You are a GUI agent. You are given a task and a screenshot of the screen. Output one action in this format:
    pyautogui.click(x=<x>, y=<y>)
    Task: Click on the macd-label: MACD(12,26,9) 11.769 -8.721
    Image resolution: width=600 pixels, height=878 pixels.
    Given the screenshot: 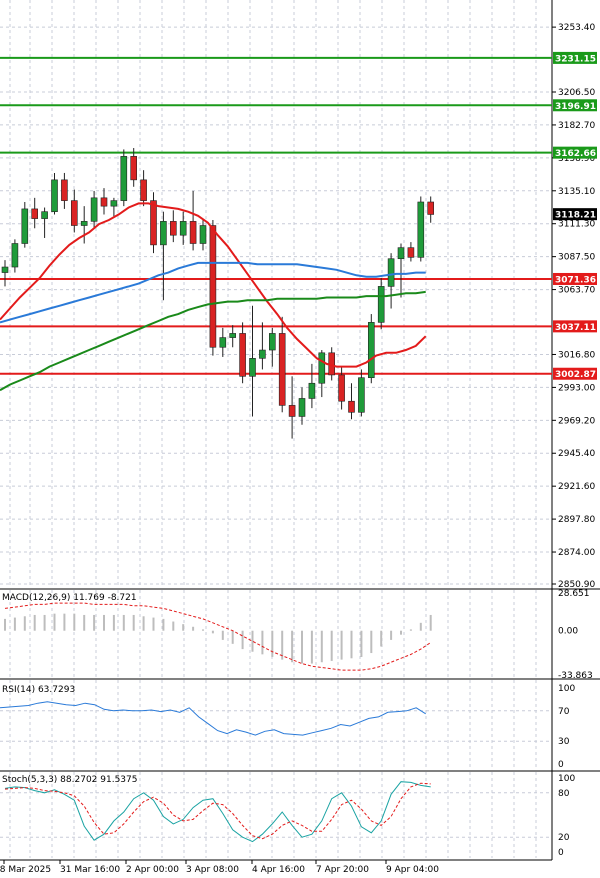 What is the action you would take?
    pyautogui.click(x=69, y=598)
    